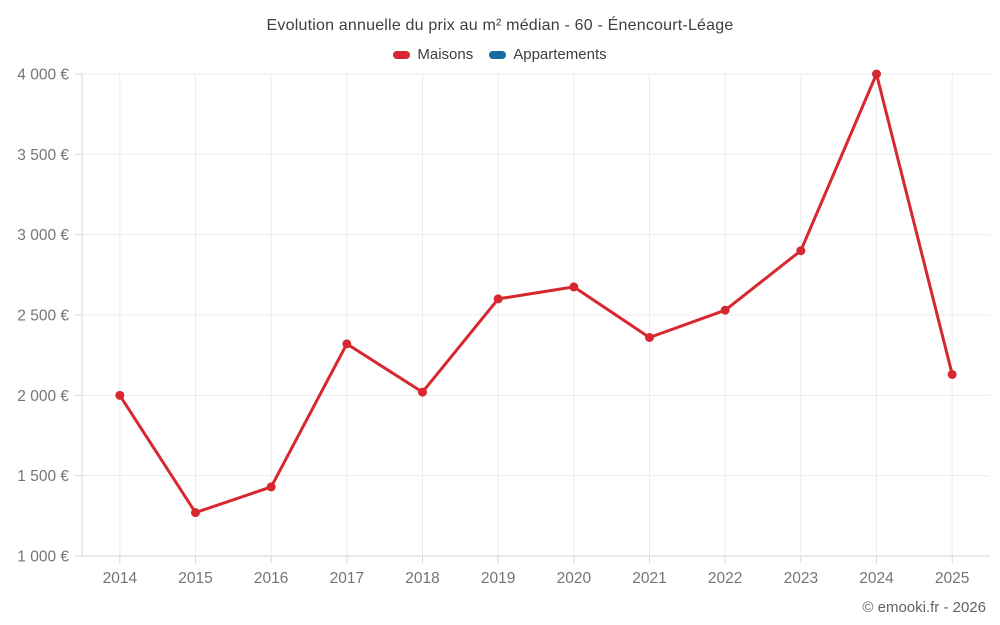  Describe the element at coordinates (195, 578) in the screenshot. I see `svg-text: 2015` at that location.